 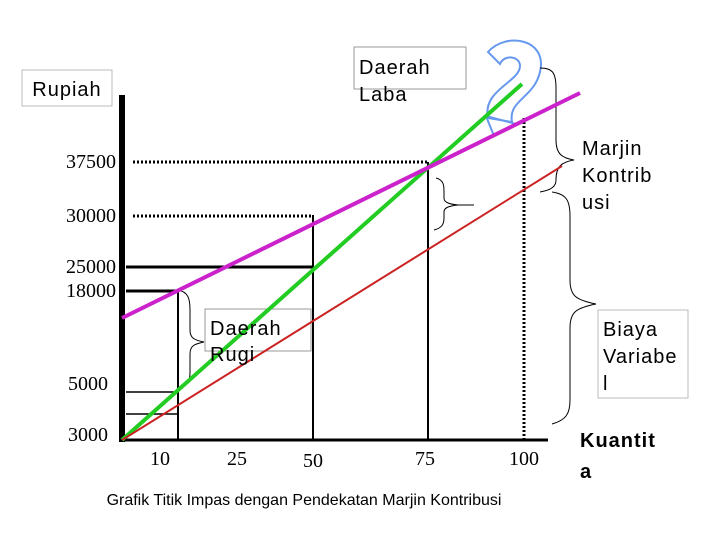 What do you see at coordinates (630, 330) in the screenshot?
I see `variable-cost-line1: Biaya` at bounding box center [630, 330].